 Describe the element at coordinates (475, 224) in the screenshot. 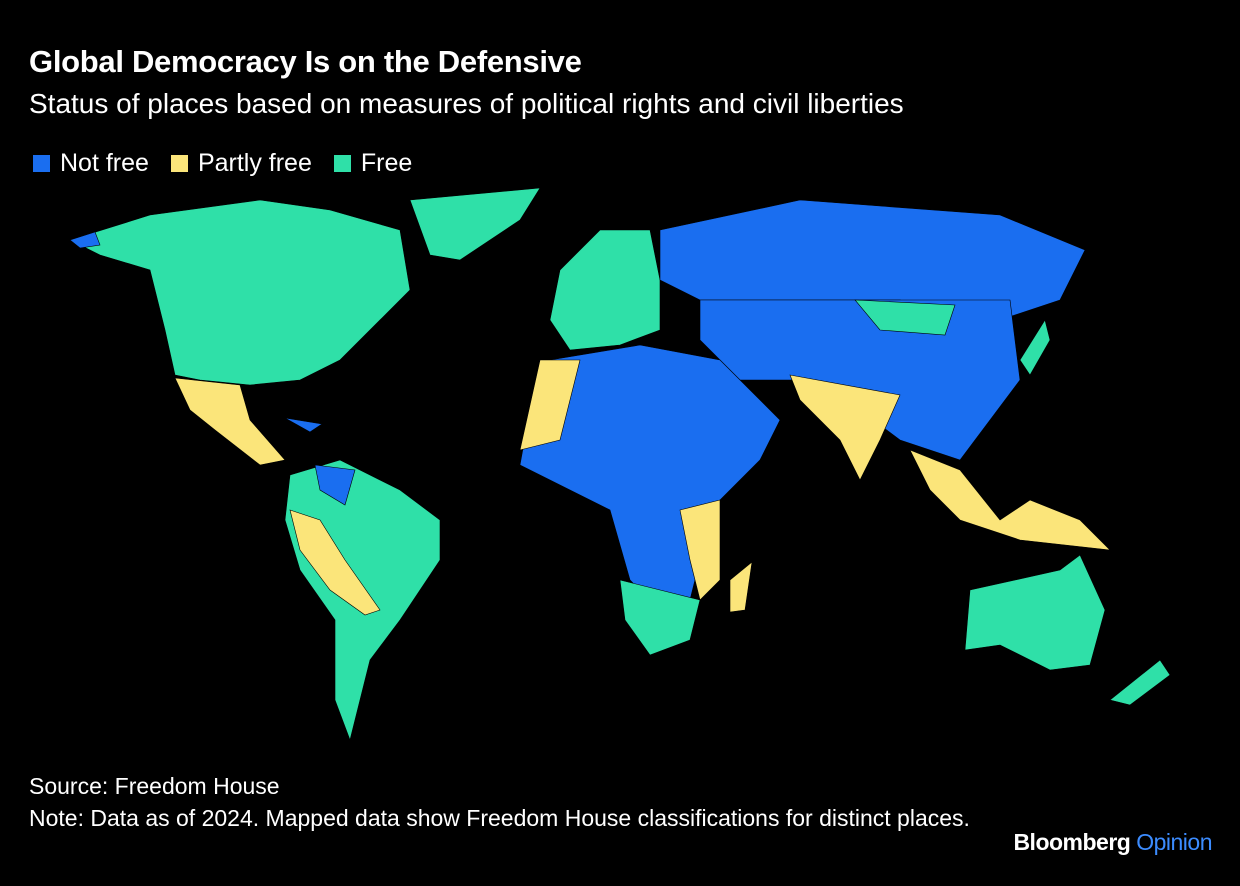

I see `greenland` at that location.